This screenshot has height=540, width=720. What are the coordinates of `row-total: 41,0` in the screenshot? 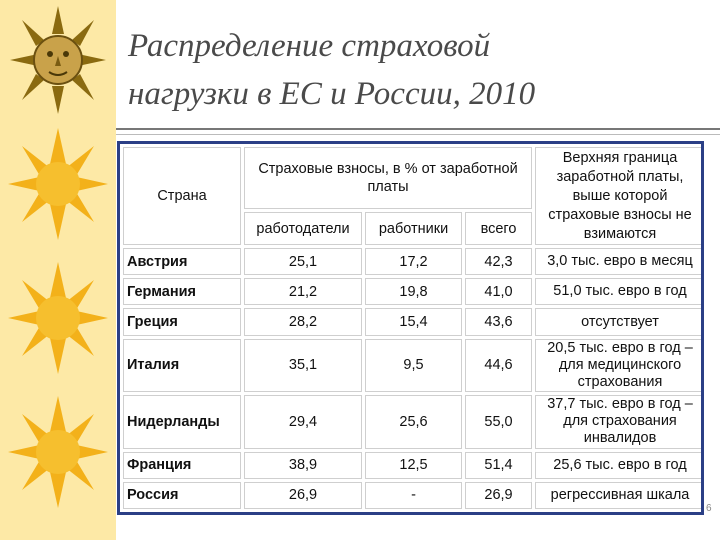 It's located at (499, 292).